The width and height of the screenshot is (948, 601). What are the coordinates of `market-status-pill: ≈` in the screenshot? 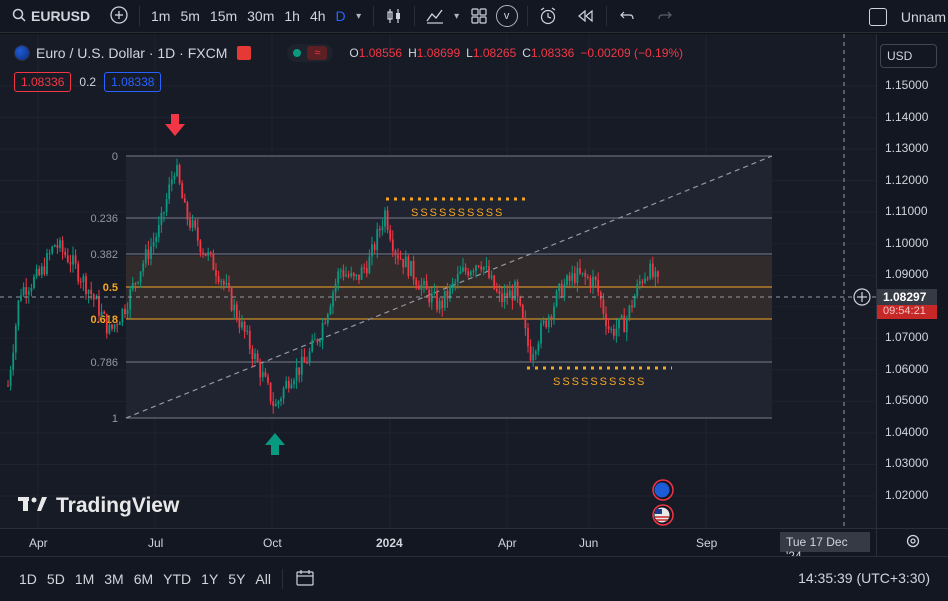 It's located at (310, 53).